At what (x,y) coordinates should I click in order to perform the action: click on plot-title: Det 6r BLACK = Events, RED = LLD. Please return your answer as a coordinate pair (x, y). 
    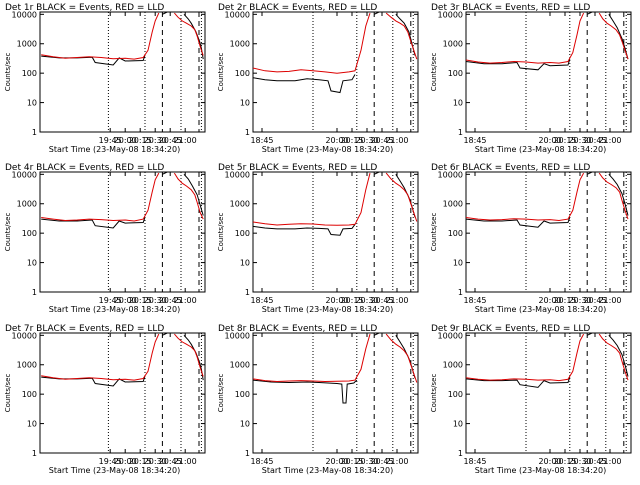
    Looking at the image, I should click on (510, 168).